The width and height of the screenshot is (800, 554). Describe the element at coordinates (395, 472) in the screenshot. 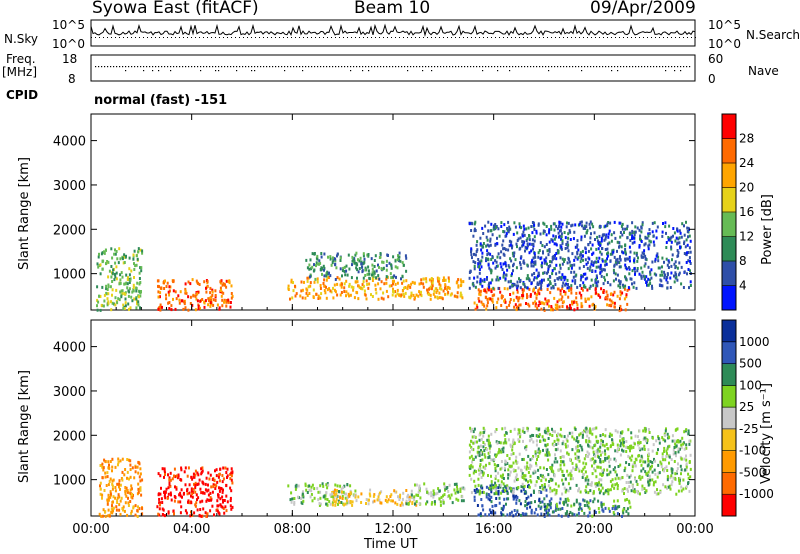

I see `velocity-scatter` at that location.